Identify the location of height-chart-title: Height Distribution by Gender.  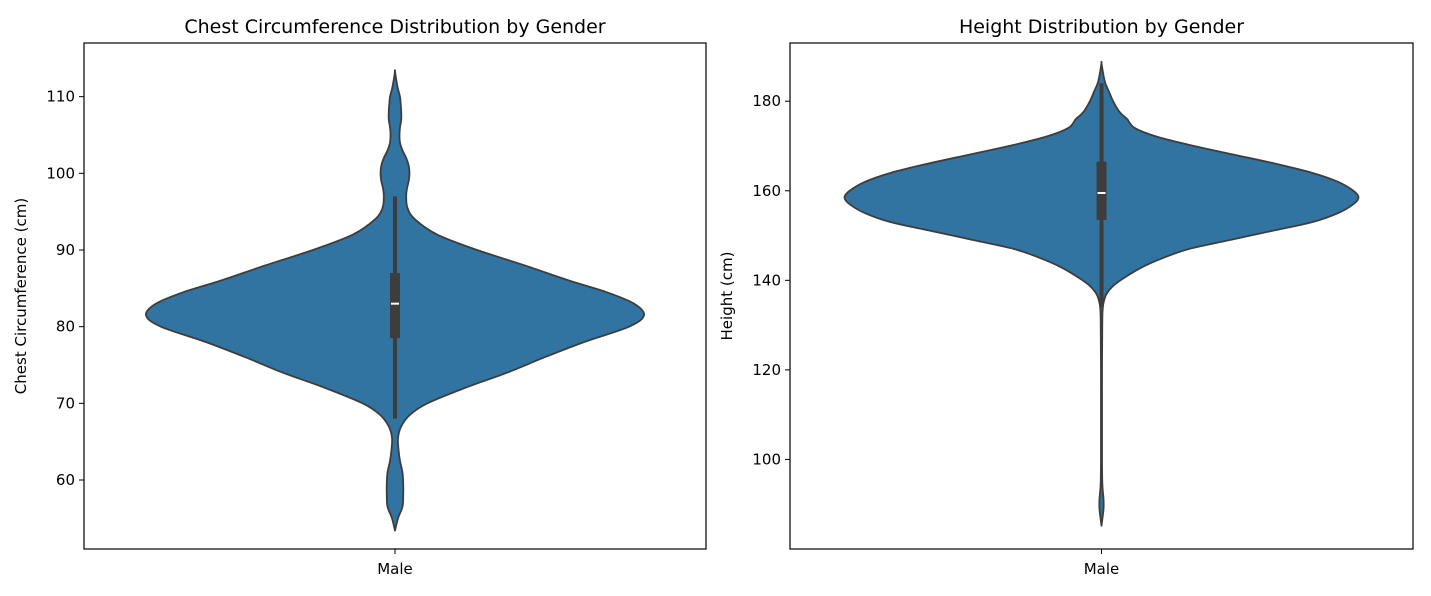
(1101, 27).